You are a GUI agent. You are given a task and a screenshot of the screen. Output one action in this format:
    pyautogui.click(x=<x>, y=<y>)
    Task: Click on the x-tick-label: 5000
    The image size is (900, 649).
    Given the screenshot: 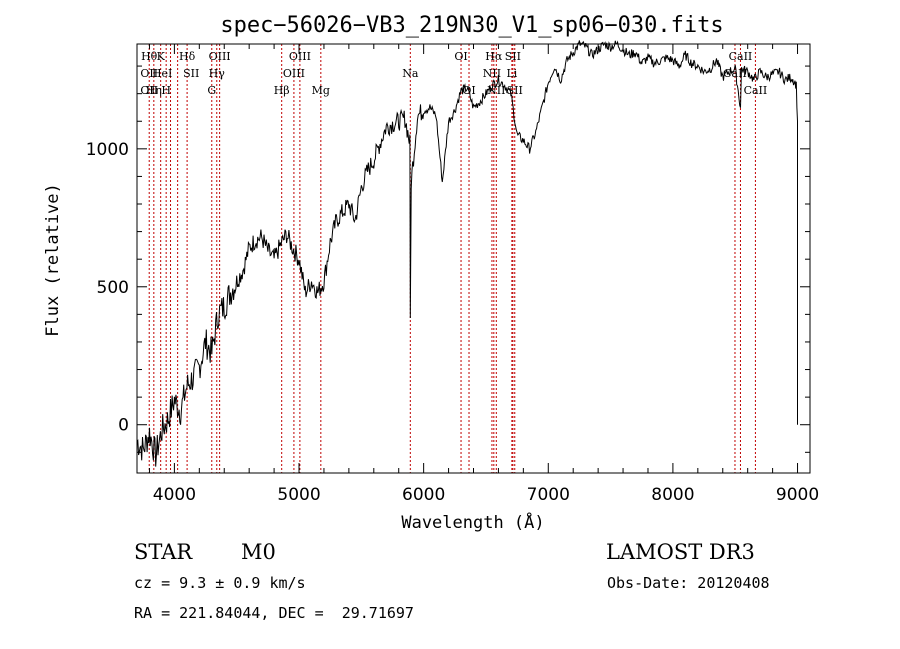 What is the action you would take?
    pyautogui.click(x=298, y=495)
    